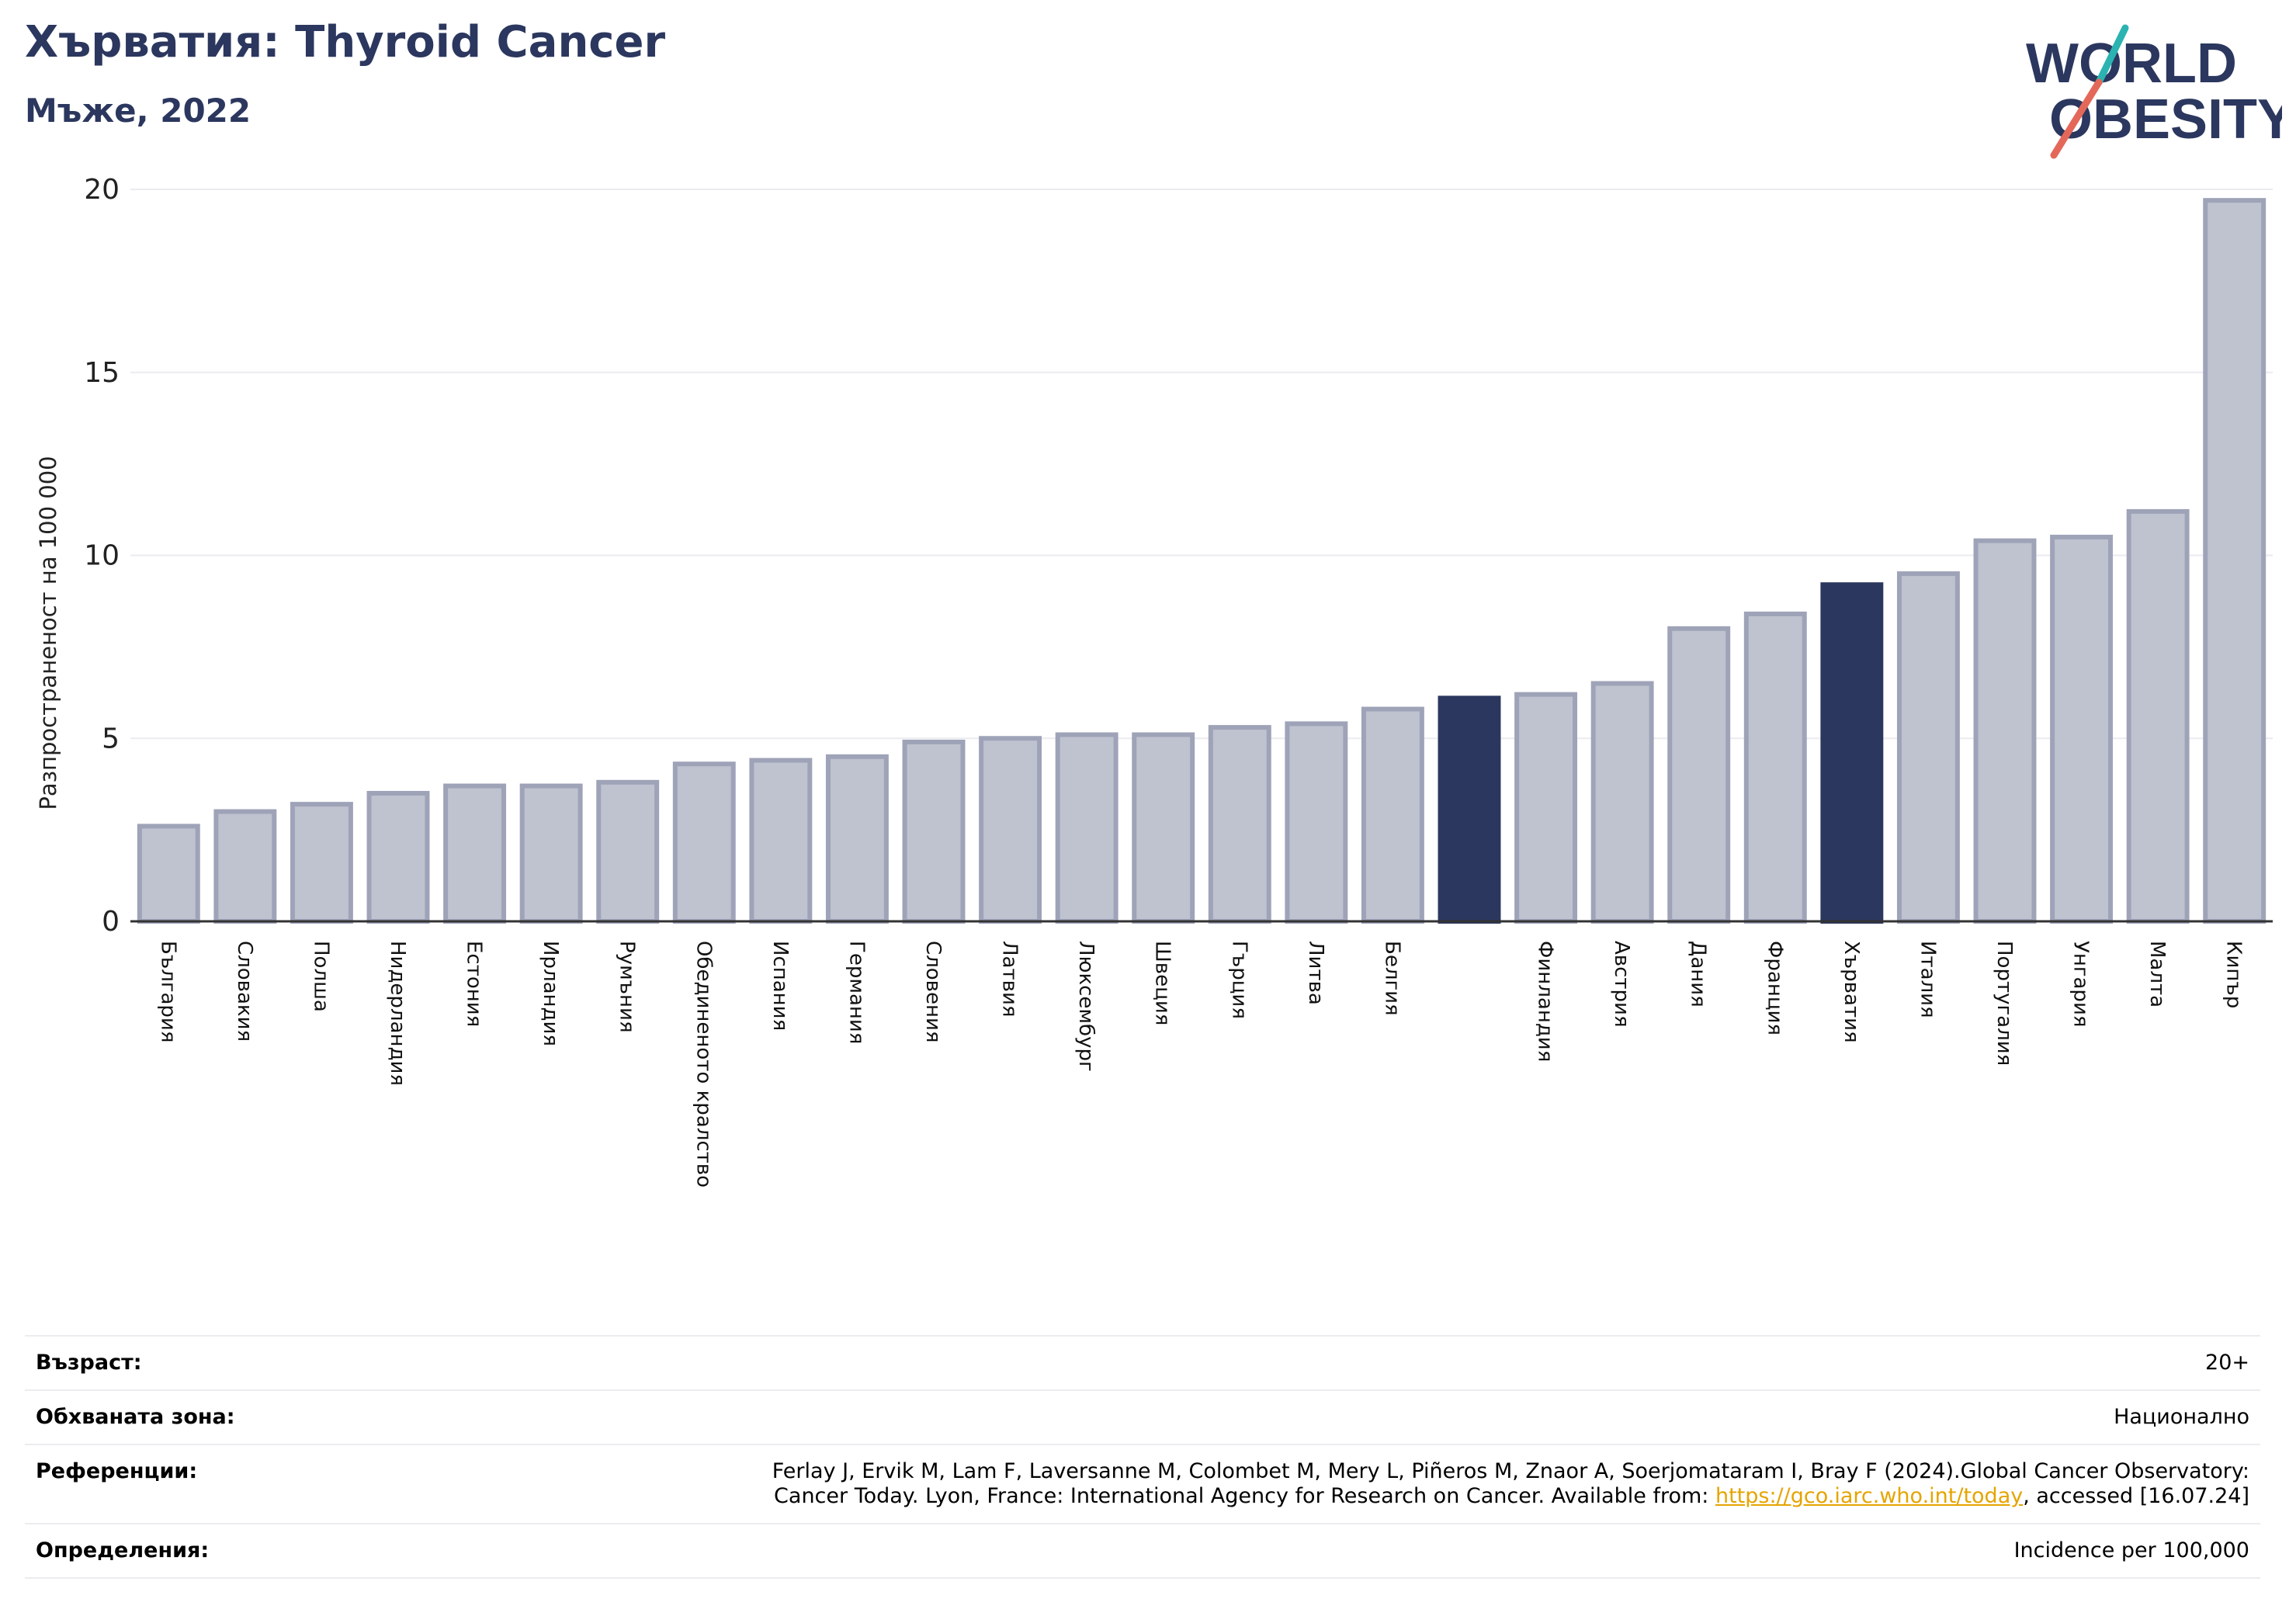 The image size is (2296, 1623). Describe the element at coordinates (1142, 1551) in the screenshot. I see `info-row-definitions: Определения: Incidence per 100,000` at that location.